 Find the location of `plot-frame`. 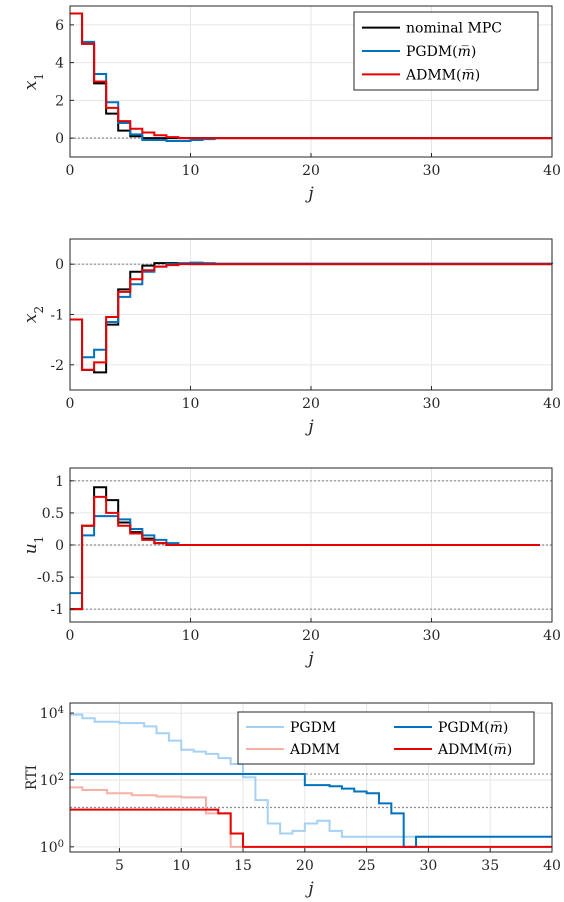

plot-frame is located at coordinates (311, 777).